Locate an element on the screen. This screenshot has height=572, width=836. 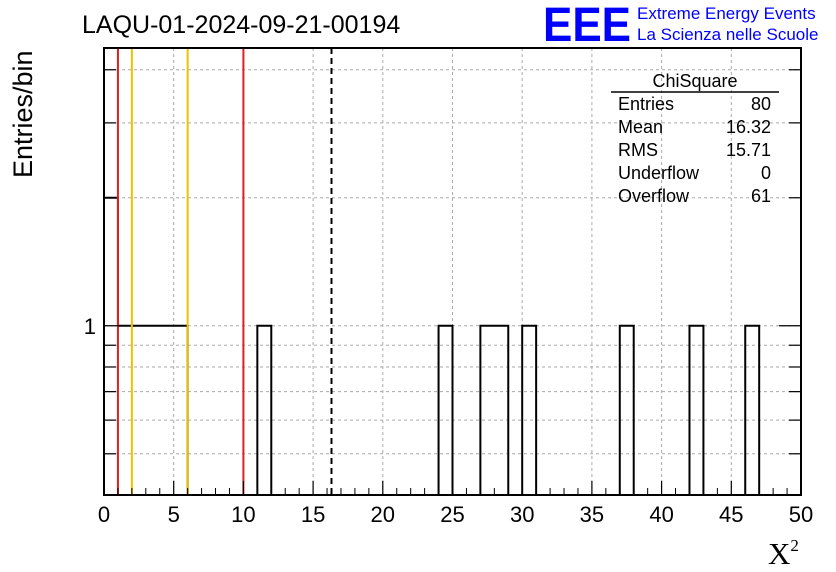
stats-row-label: Entries is located at coordinates (646, 104).